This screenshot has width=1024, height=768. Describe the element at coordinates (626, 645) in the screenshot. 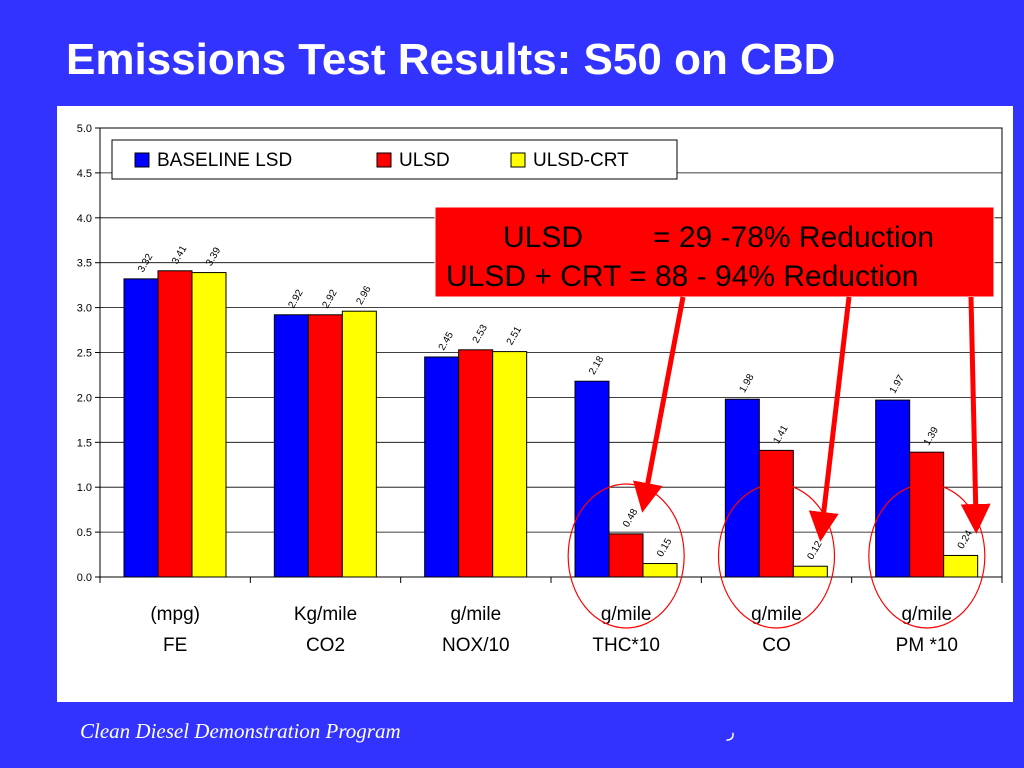

I see `x-category-label-line2: THC*10` at that location.